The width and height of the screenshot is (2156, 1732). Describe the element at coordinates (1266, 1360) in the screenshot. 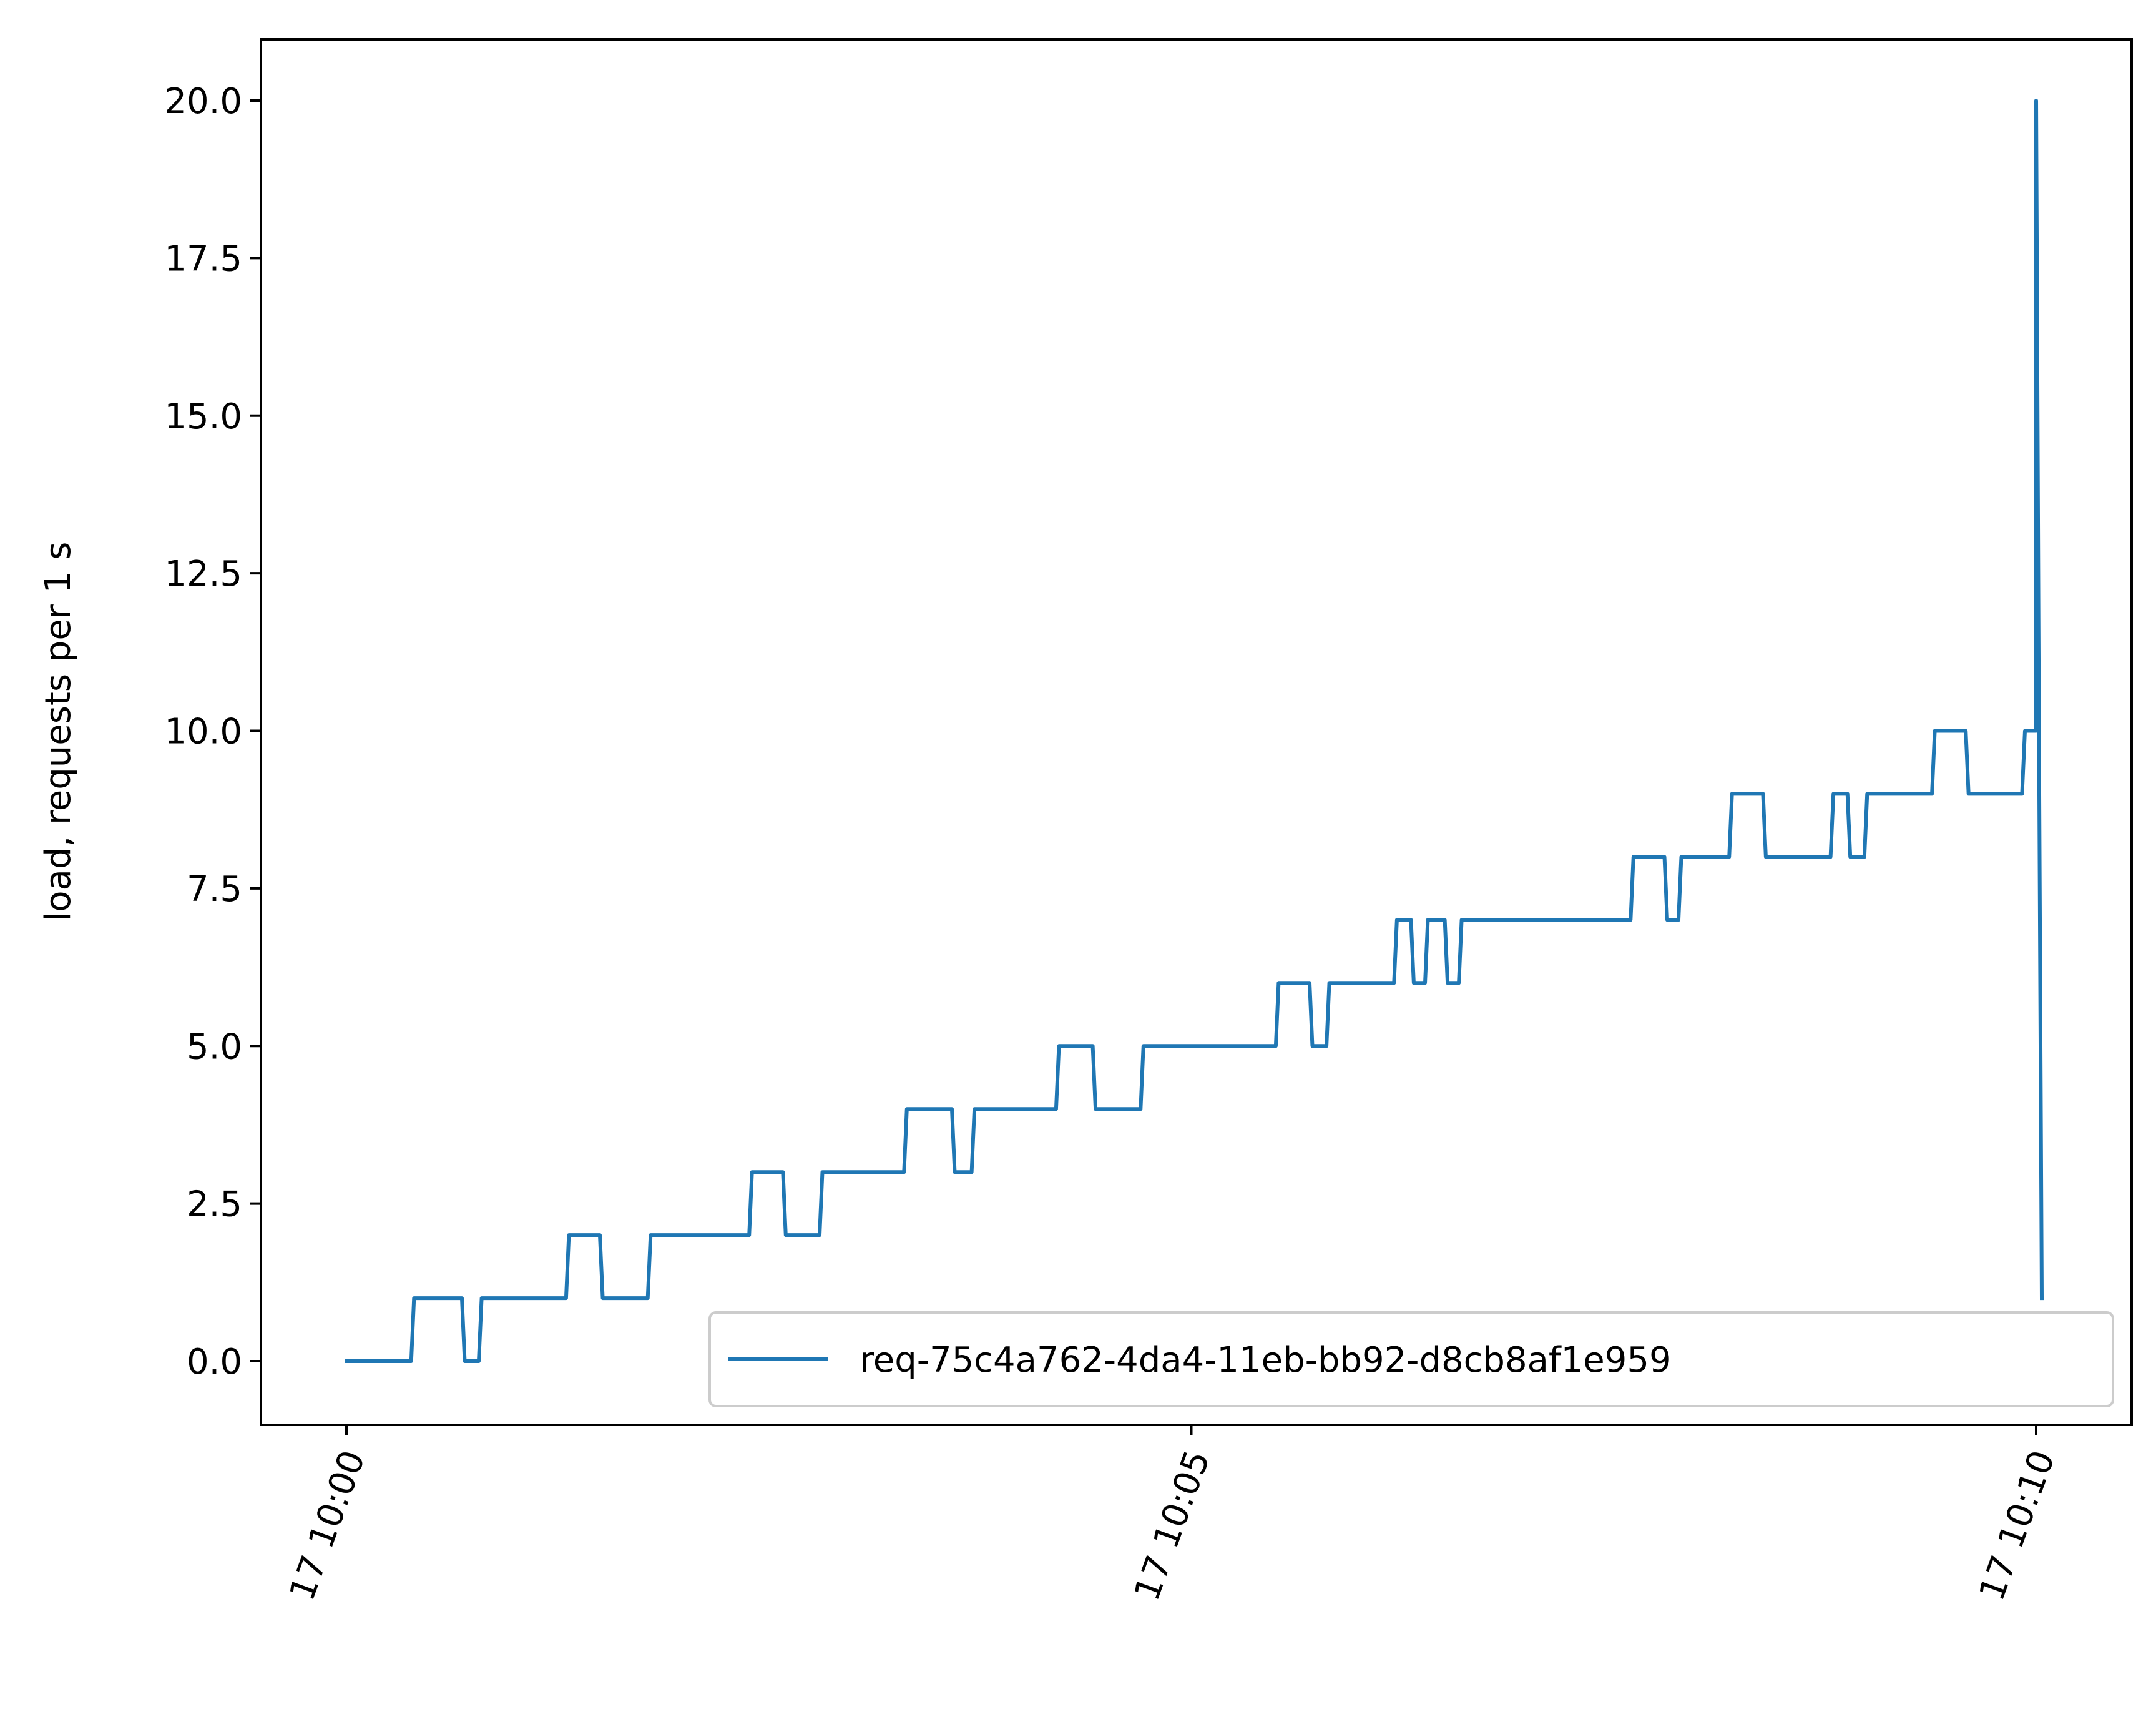

I see `legend-label: req-75c4a762-4da4-11eb-bb92-d8cb8af1e959` at that location.